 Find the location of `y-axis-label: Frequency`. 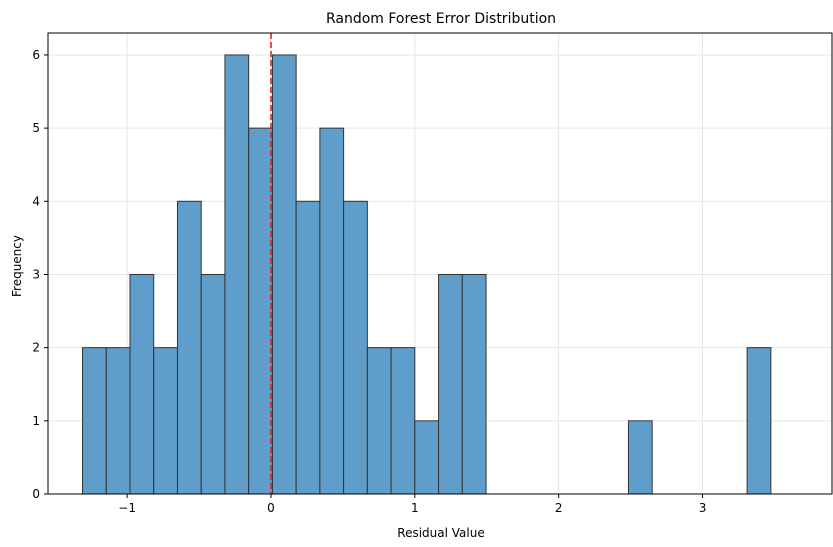

y-axis-label: Frequency is located at coordinates (17, 266).